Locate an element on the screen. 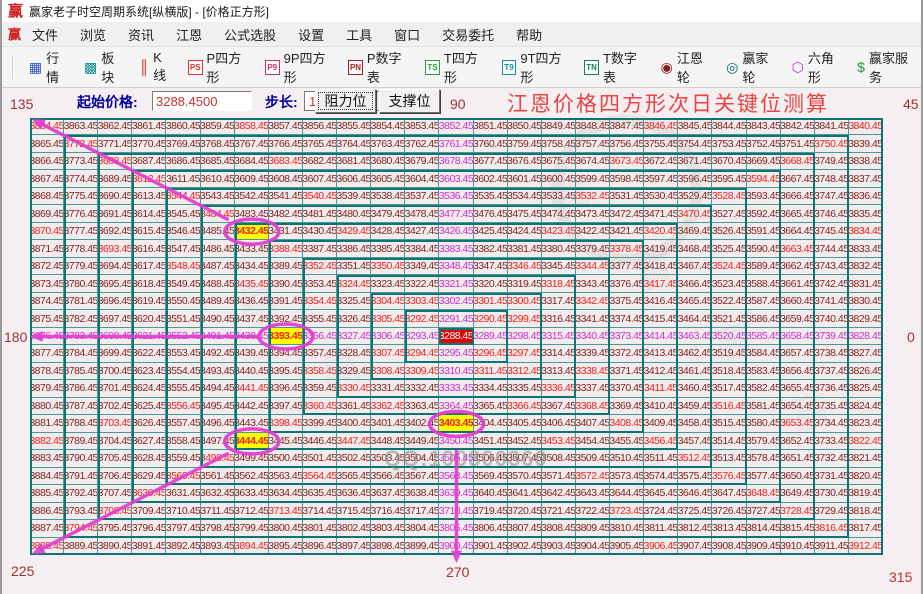 This screenshot has width=923, height=594. grid-cell: 3628.45 is located at coordinates (149, 459).